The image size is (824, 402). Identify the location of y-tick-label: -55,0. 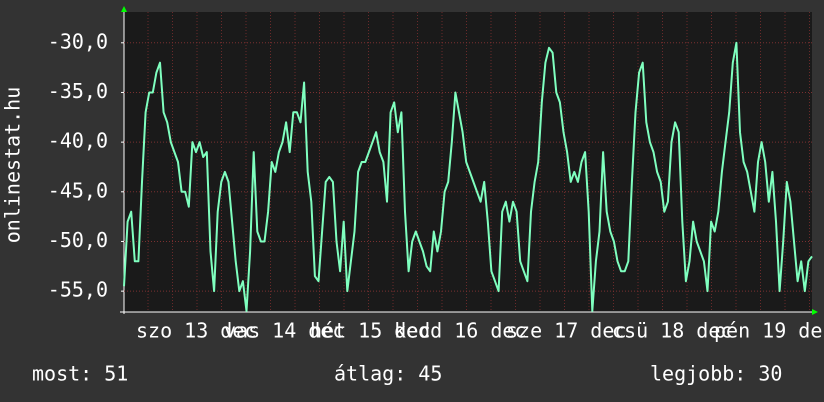
(78, 290).